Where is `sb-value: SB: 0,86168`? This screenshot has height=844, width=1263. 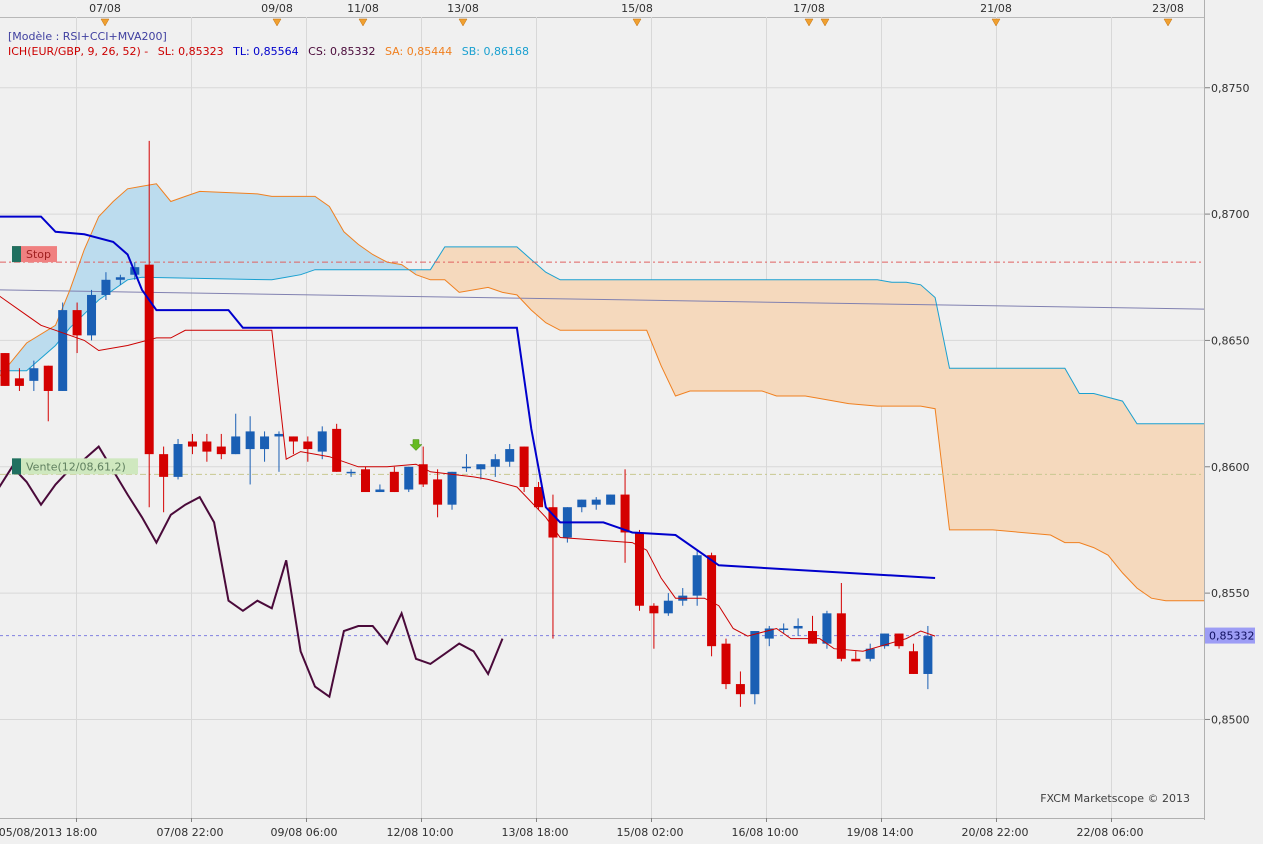
sb-value: SB: 0,86168 is located at coordinates (495, 51).